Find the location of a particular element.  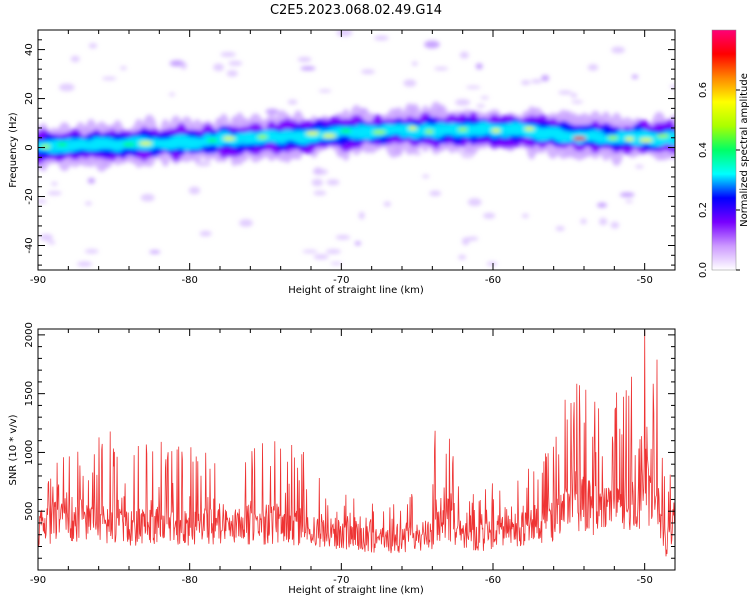

y-tick-label: 1500 is located at coordinates (29, 393).